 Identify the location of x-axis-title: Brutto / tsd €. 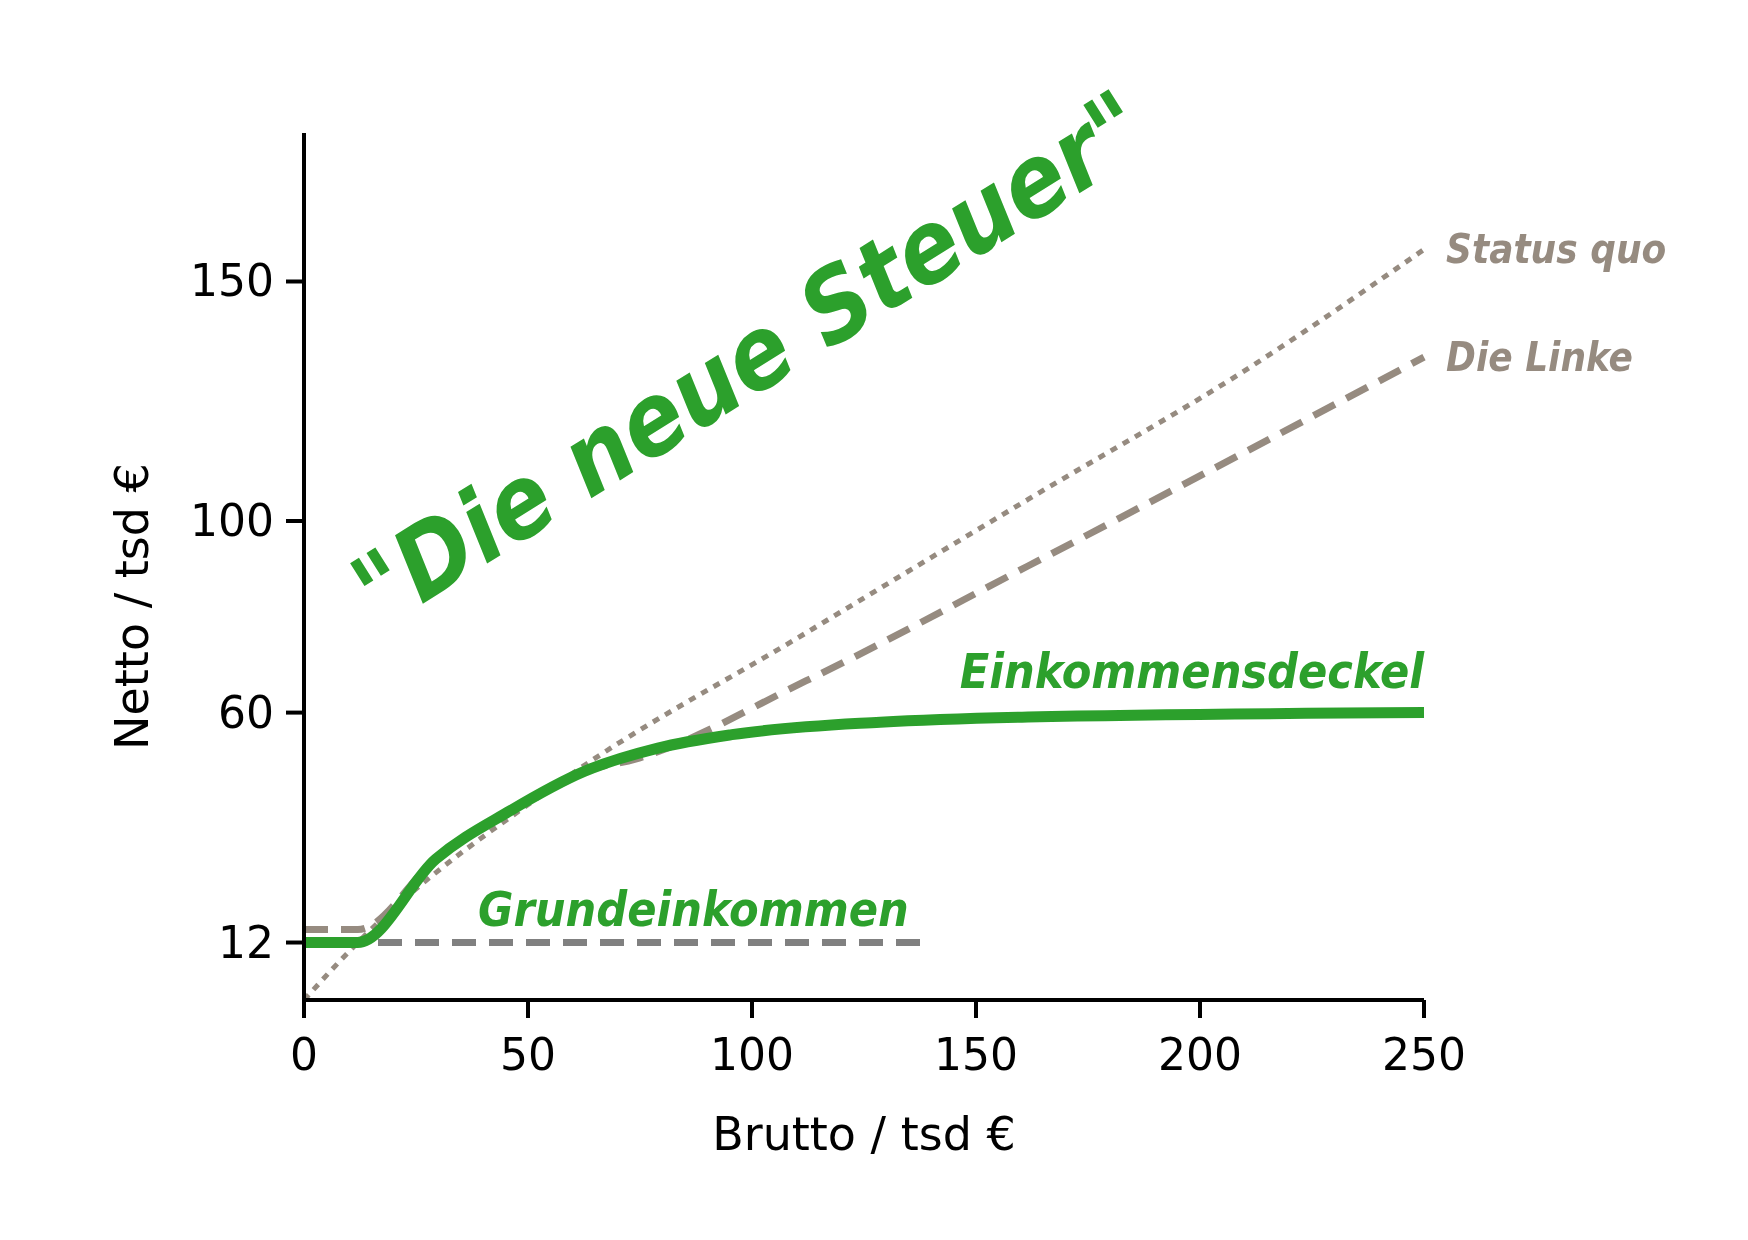
(864, 1134).